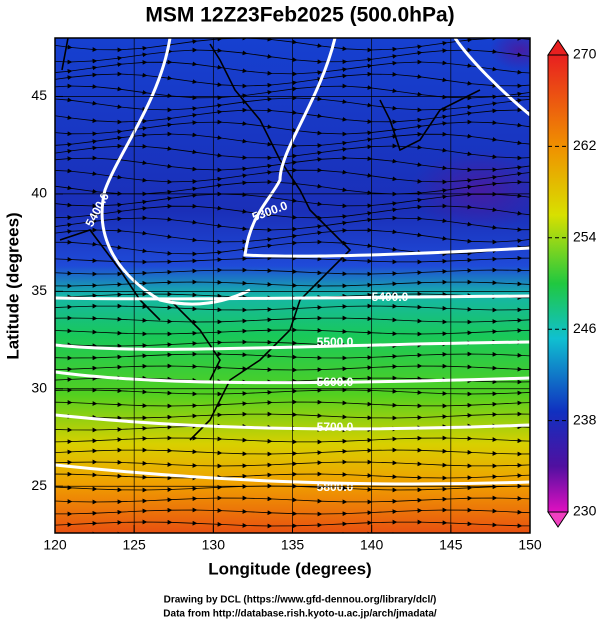 This screenshot has width=599, height=630. I want to click on y-tick-label: 25, so click(39, 485).